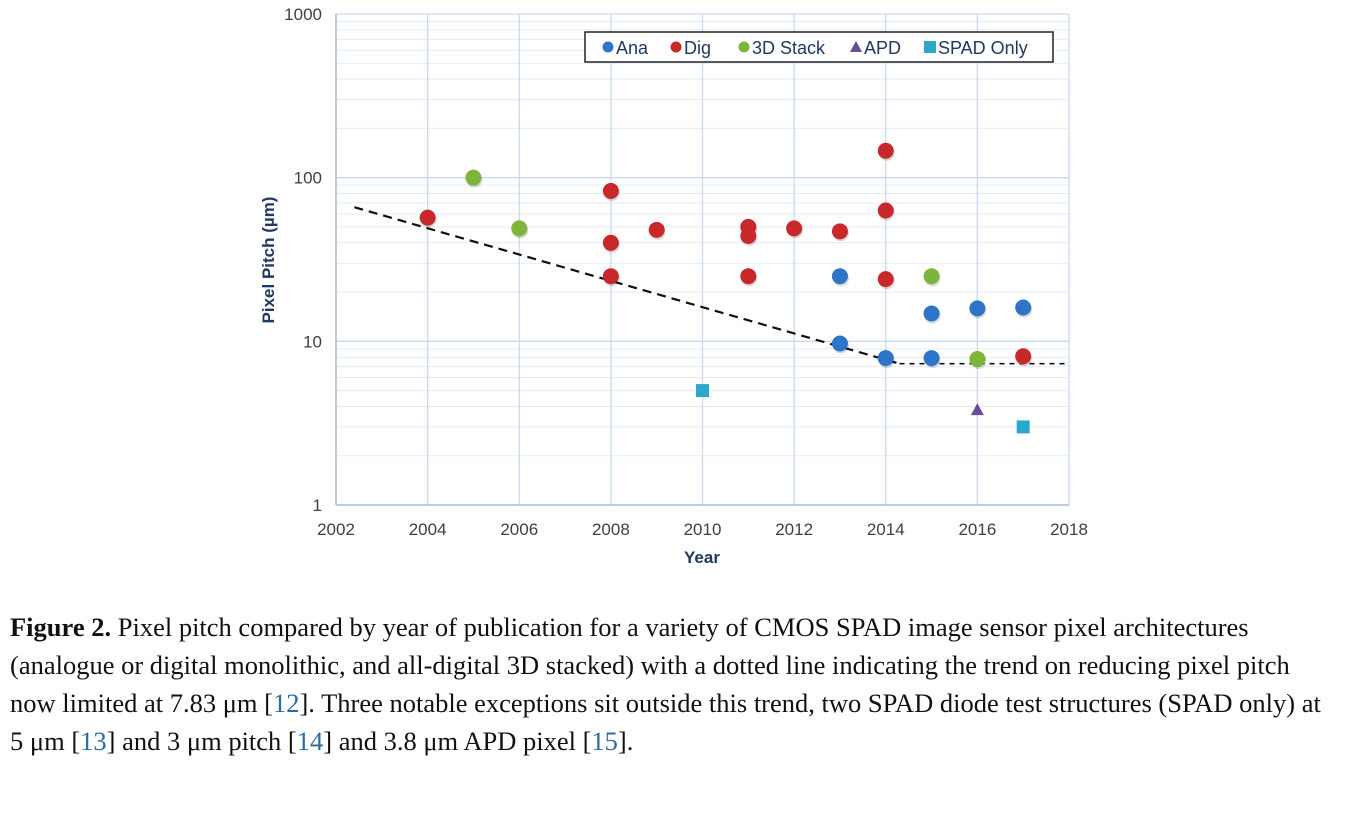  Describe the element at coordinates (977, 529) in the screenshot. I see `x-tick-label: 2016` at that location.